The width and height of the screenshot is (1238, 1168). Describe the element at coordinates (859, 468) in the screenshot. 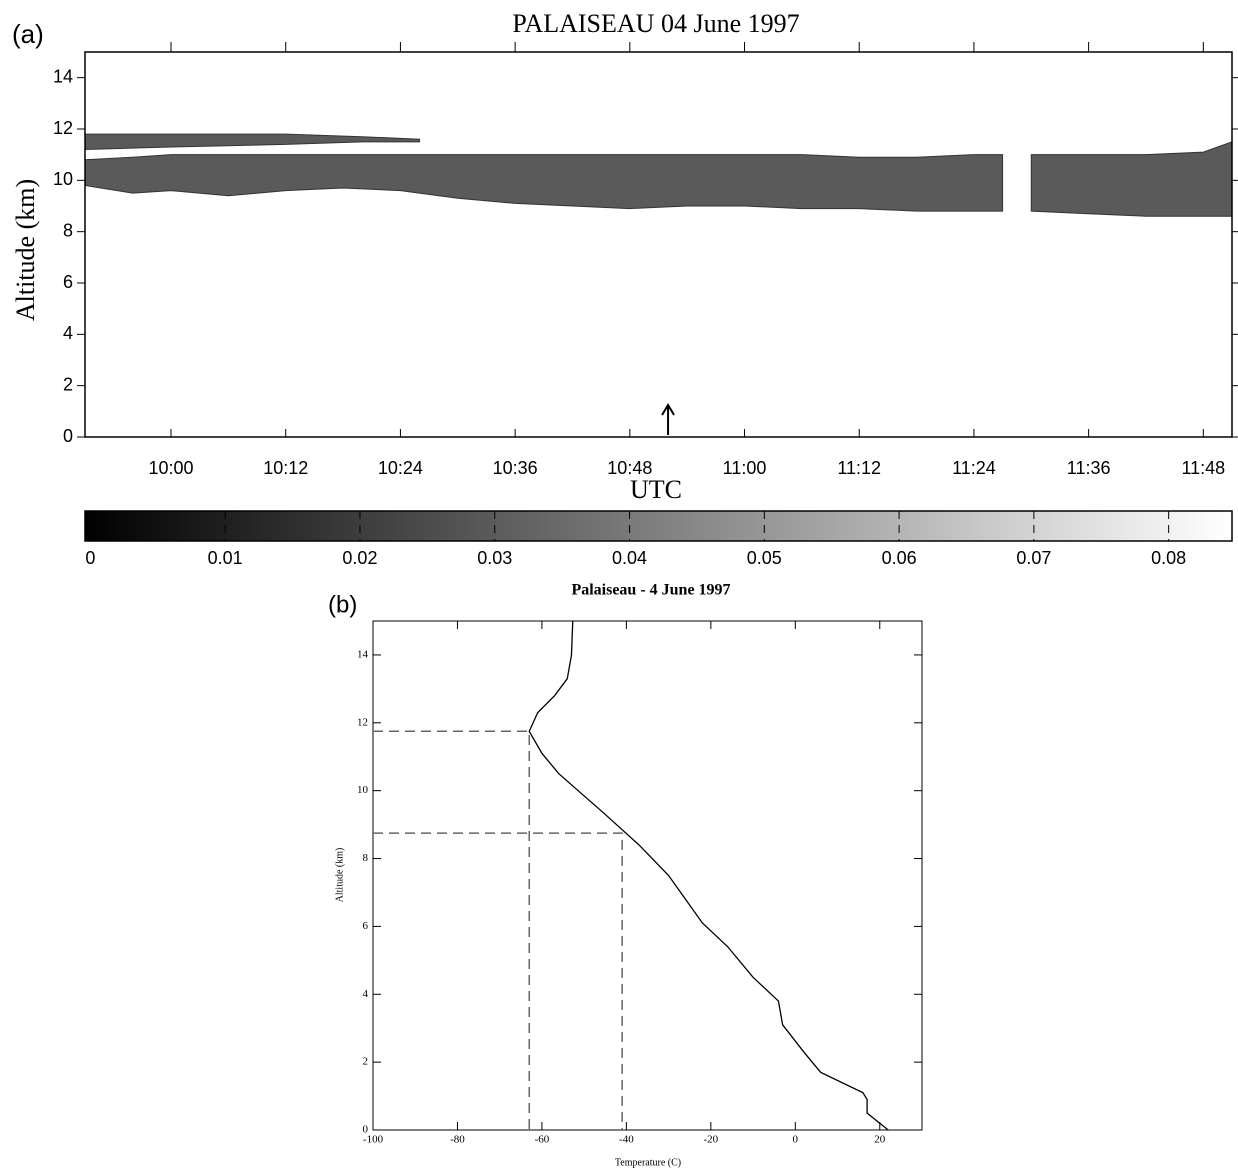

I see `x-tick-label: 11:12` at that location.